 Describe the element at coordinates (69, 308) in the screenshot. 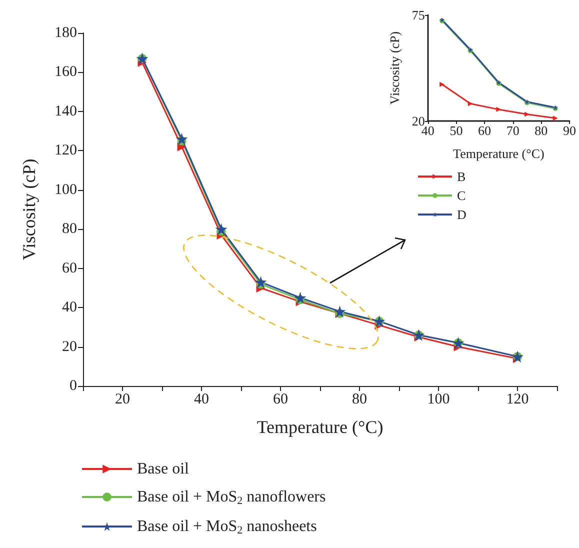

I see `y-tick-label: 40` at that location.